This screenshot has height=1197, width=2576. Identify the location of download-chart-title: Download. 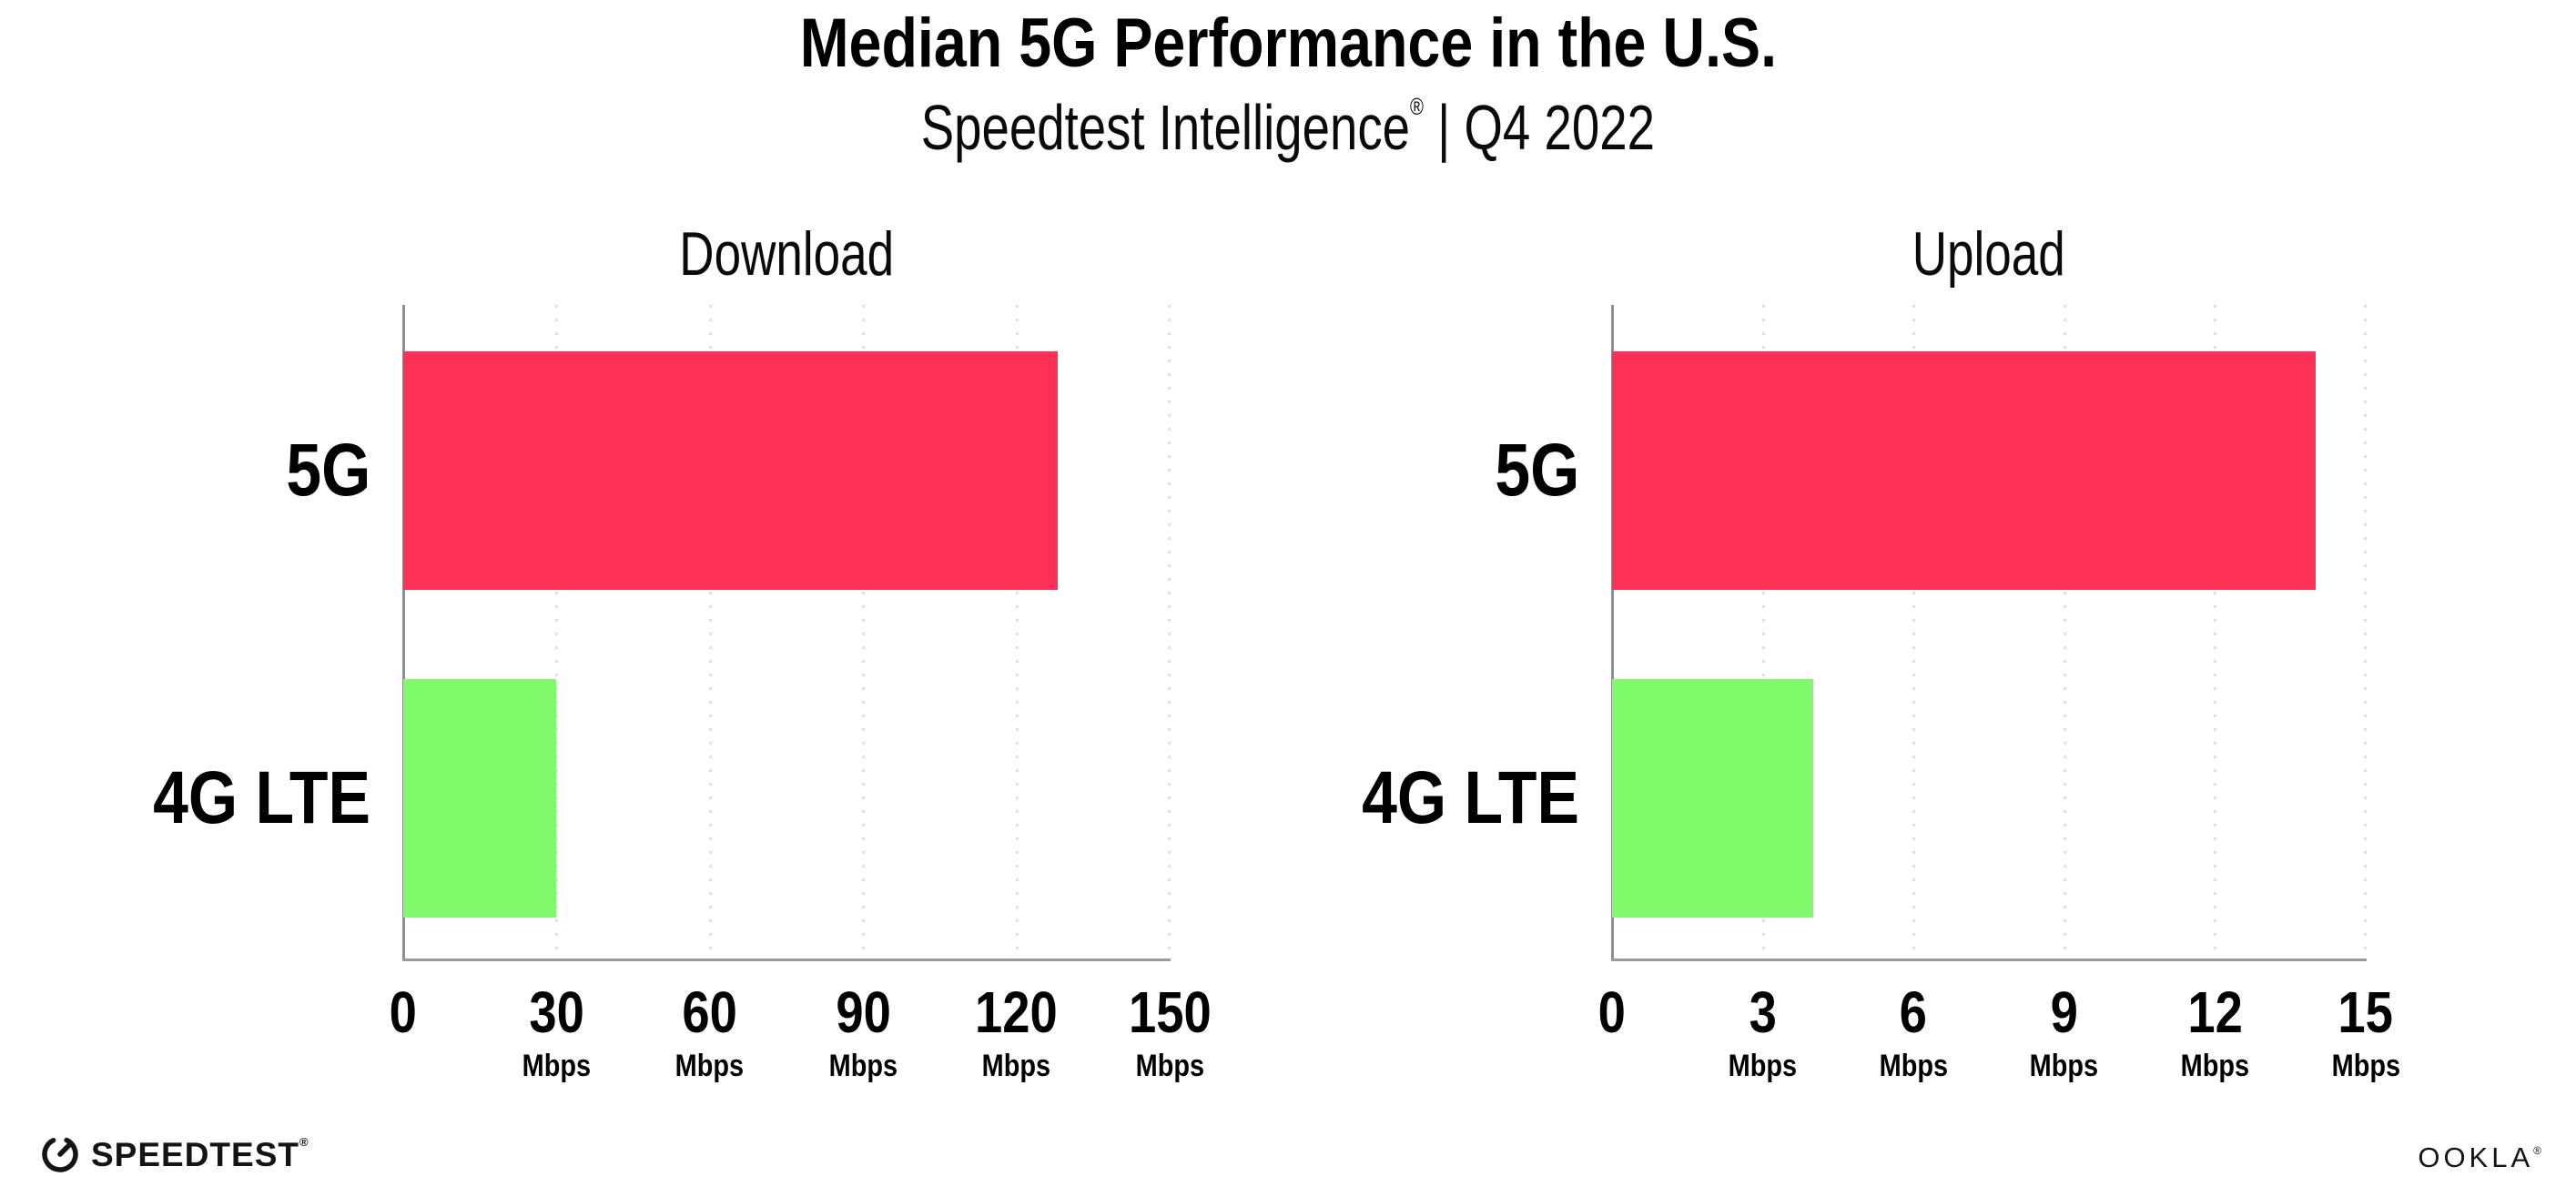
(786, 254).